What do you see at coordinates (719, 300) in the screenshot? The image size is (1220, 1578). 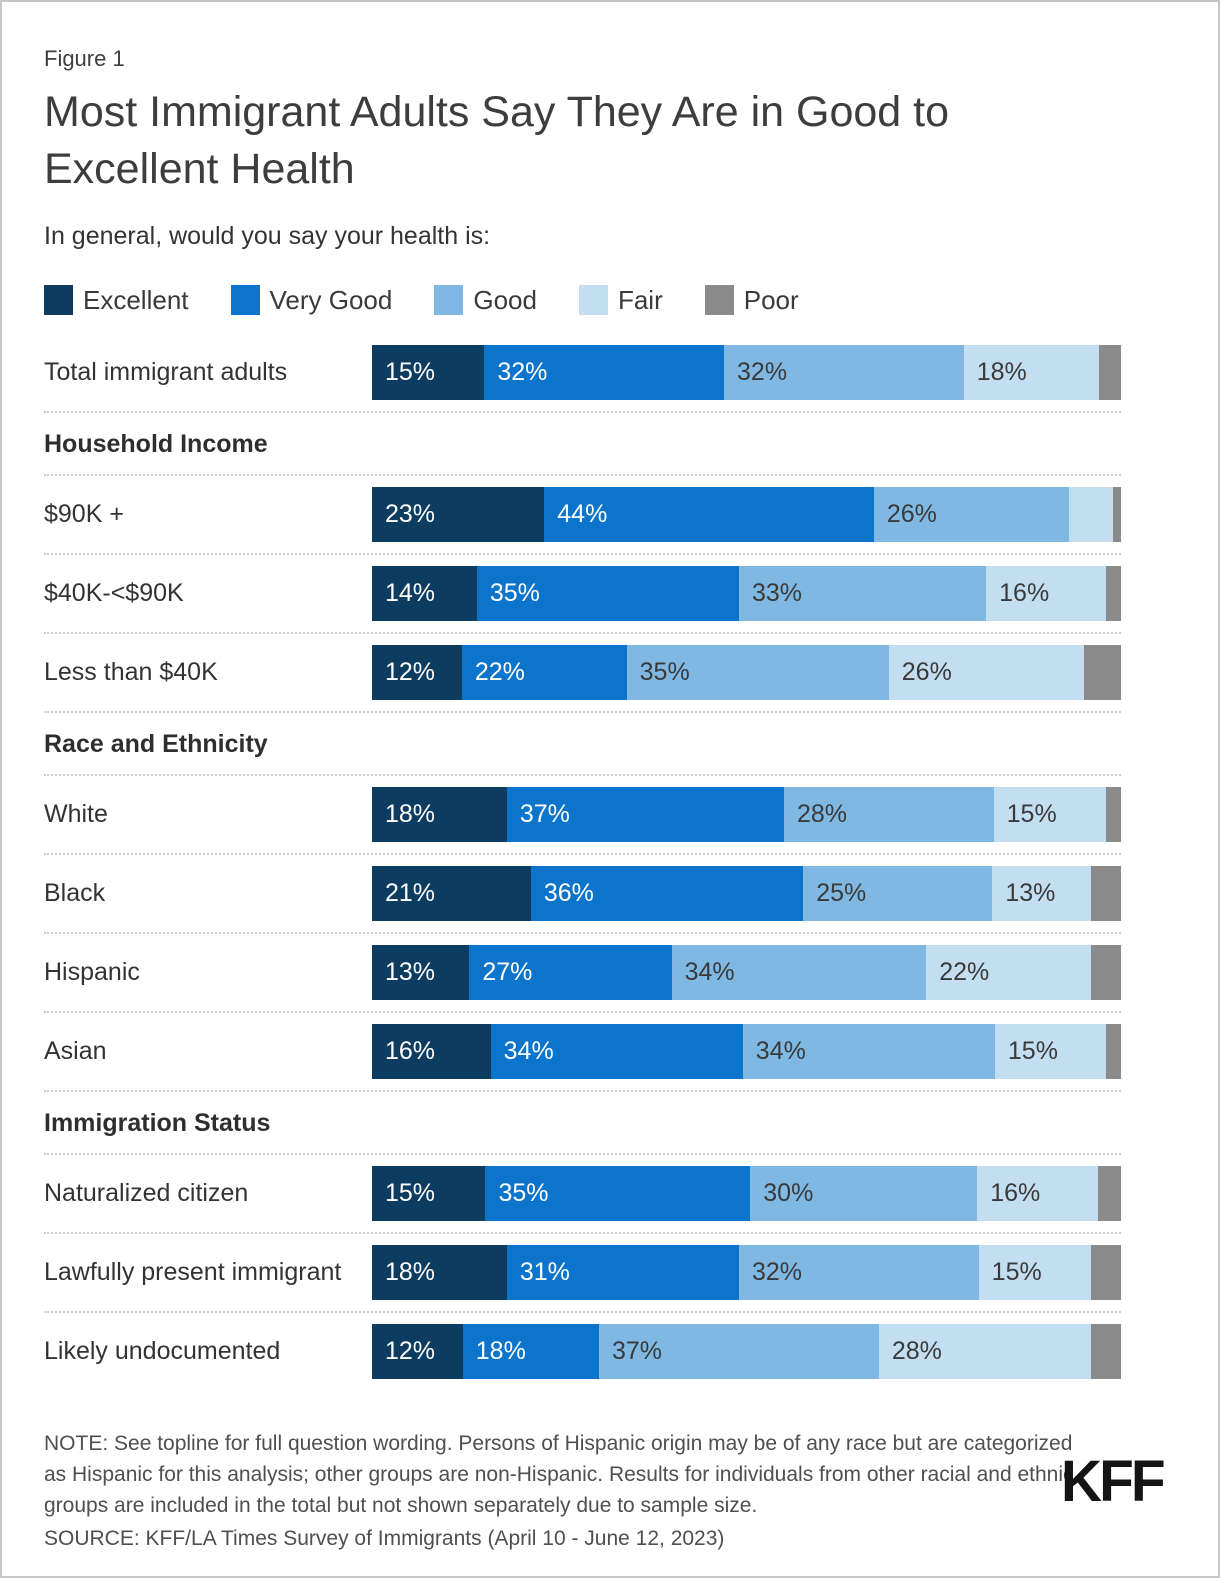 I see `legend-swatch-poor` at bounding box center [719, 300].